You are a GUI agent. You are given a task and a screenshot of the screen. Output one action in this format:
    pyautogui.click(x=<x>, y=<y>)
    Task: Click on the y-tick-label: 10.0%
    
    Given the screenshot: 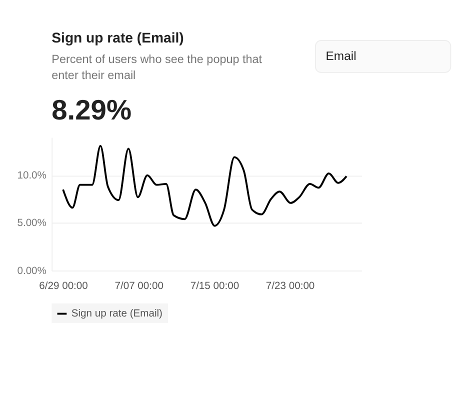 What is the action you would take?
    pyautogui.click(x=31, y=176)
    